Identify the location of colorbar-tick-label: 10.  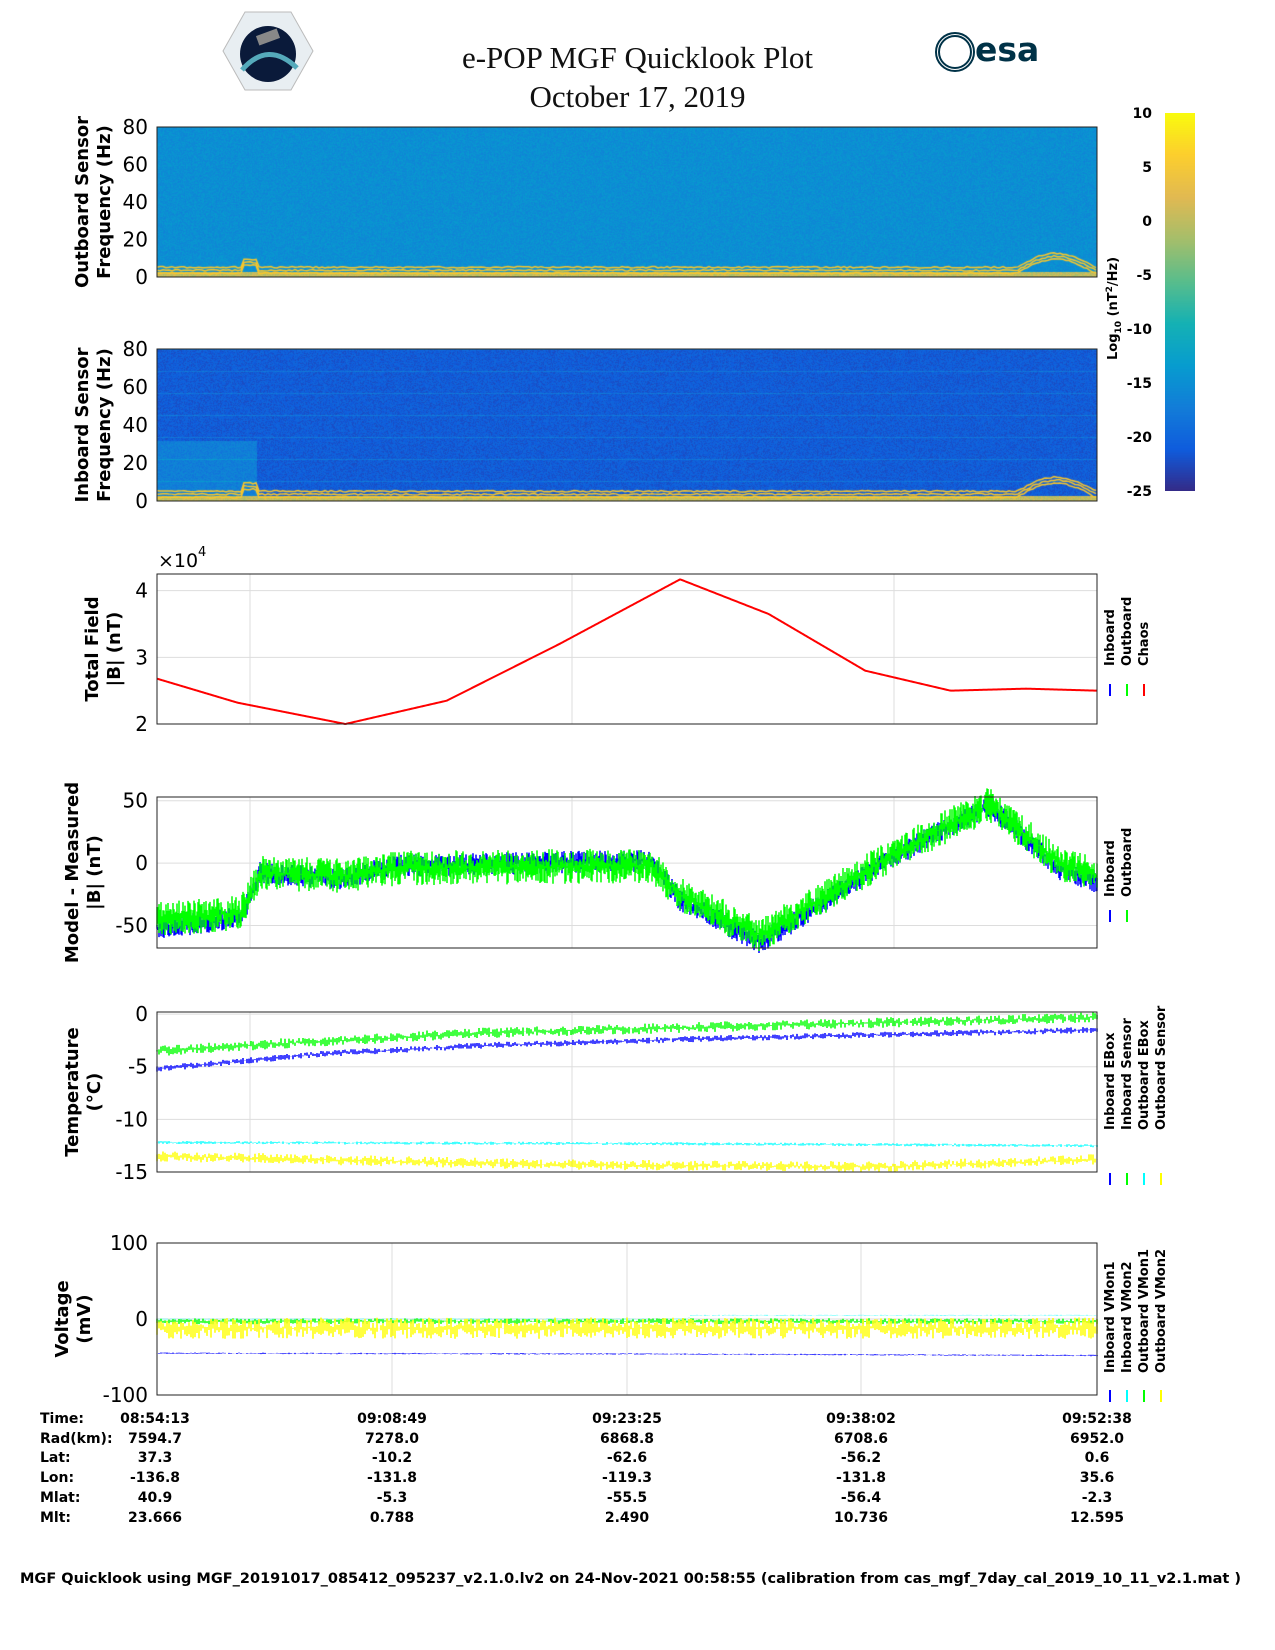
(1143, 114).